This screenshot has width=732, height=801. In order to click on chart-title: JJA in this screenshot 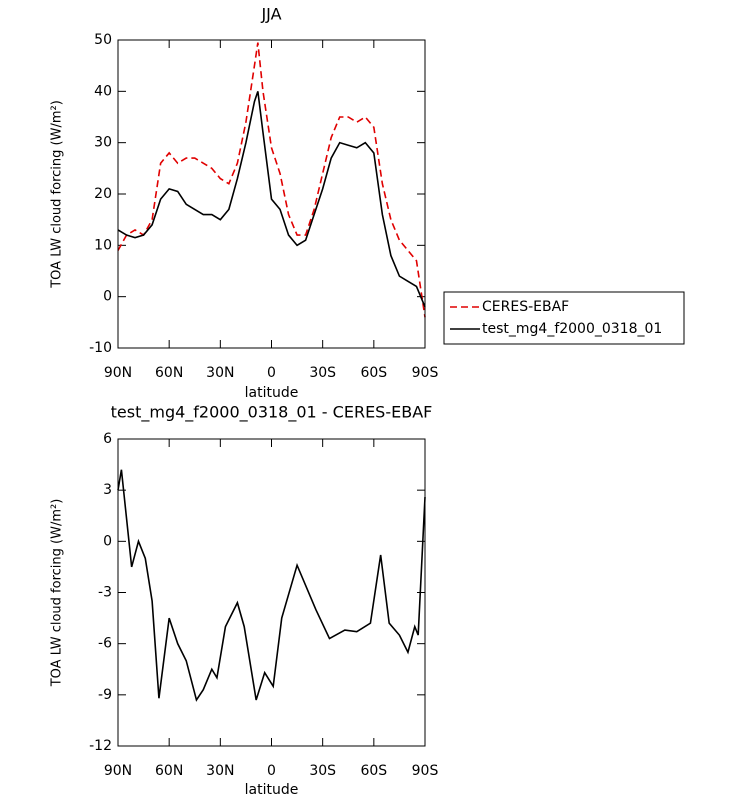, I will do `click(270, 14)`.